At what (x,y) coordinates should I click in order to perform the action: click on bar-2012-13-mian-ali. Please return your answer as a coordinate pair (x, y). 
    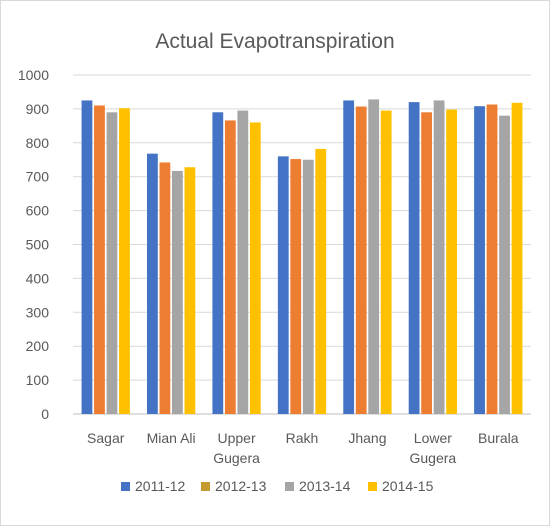
    Looking at the image, I should click on (165, 288).